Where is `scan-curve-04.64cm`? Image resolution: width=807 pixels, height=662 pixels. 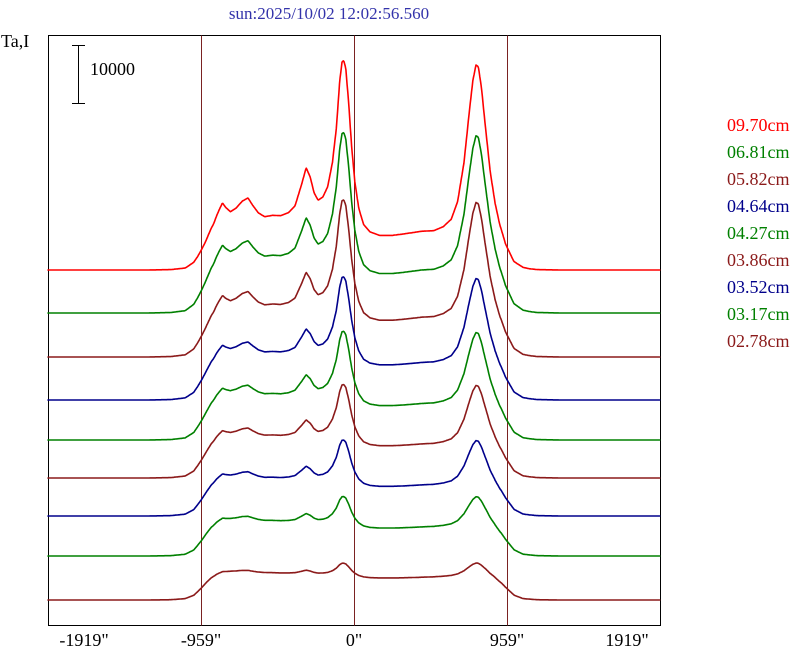
scan-curve-04.64cm is located at coordinates (354, 338).